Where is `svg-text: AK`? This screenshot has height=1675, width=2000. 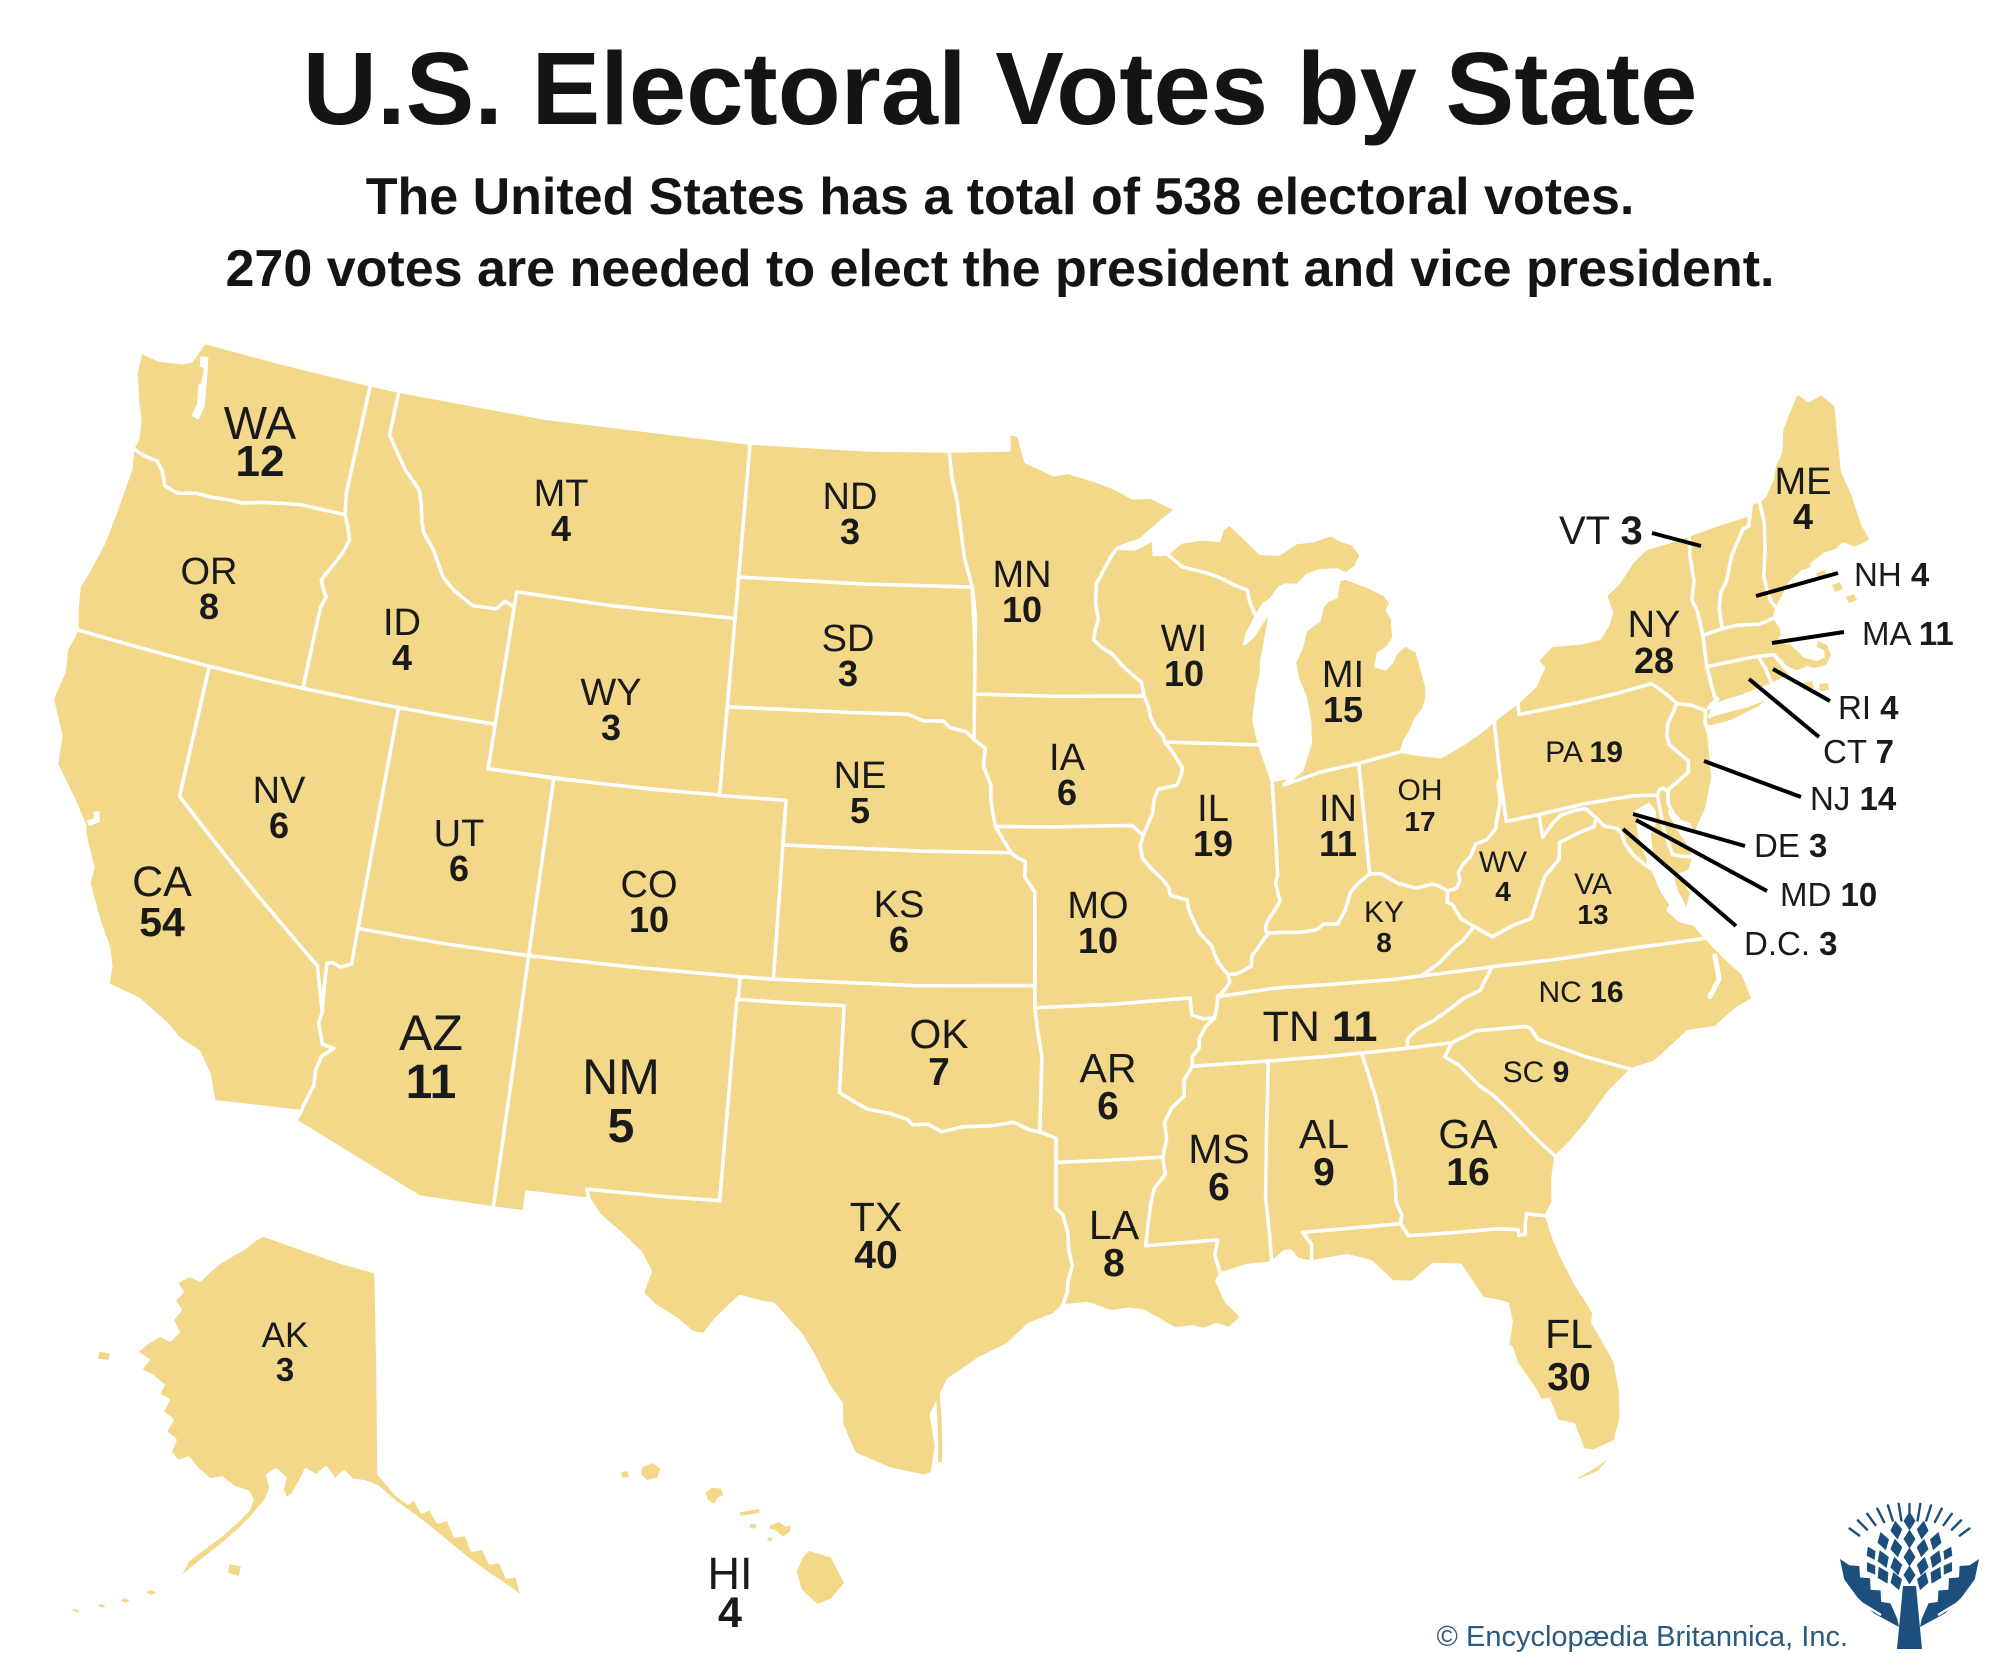
svg-text: AK is located at coordinates (285, 1335).